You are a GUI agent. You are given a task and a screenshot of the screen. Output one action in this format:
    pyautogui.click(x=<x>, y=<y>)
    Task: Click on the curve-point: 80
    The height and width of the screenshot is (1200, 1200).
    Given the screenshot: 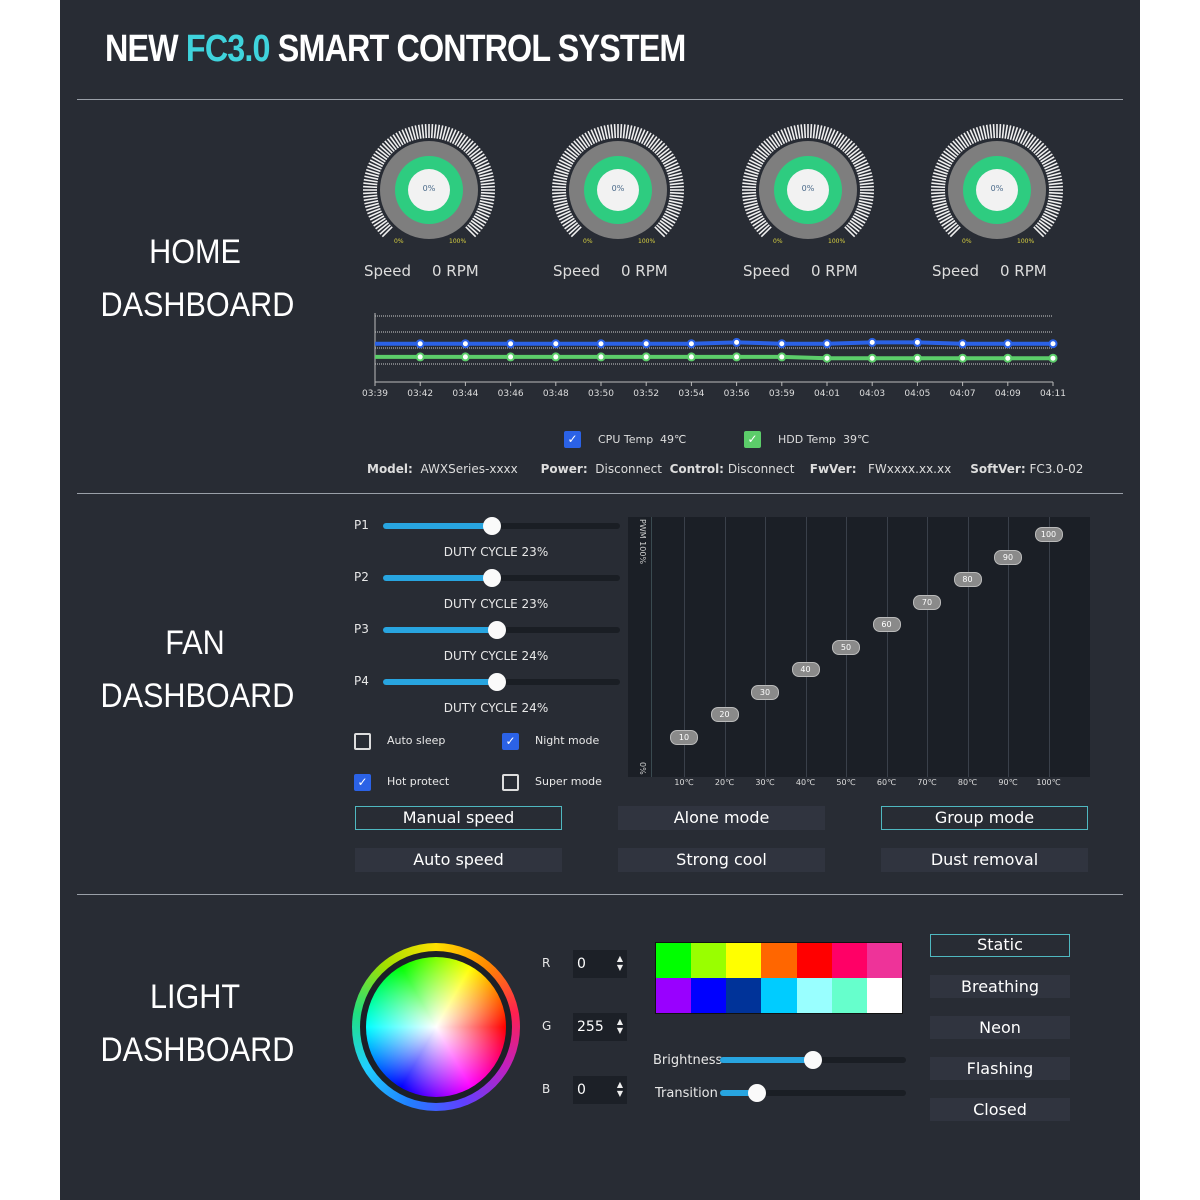 What is the action you would take?
    pyautogui.click(x=967, y=580)
    